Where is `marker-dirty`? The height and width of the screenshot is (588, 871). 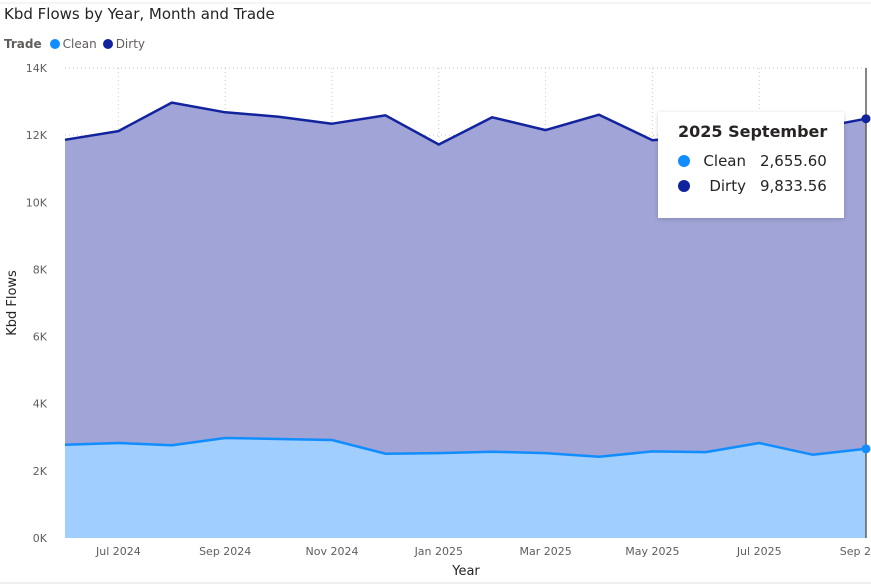
marker-dirty is located at coordinates (866, 119).